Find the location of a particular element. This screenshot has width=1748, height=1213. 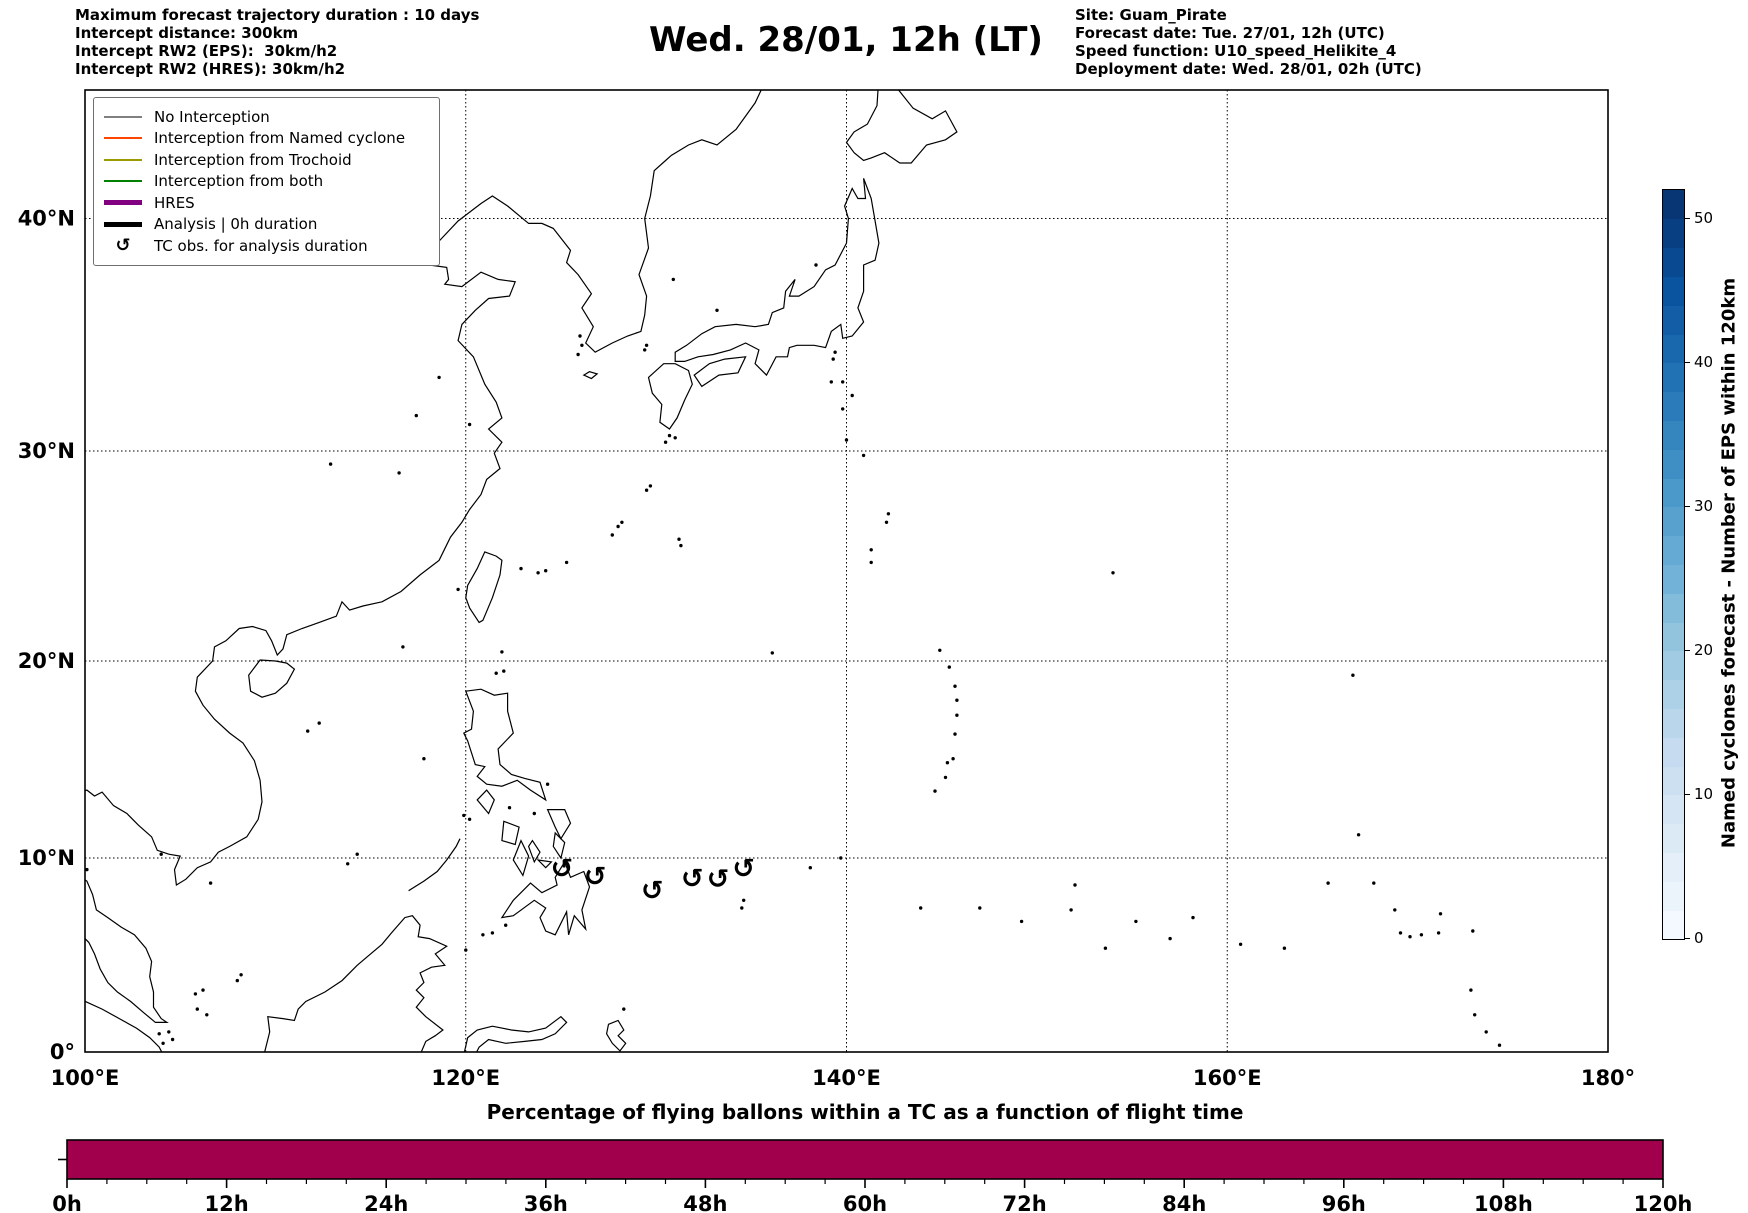

header-left-line: Intercept distance: 300km is located at coordinates (187, 33).